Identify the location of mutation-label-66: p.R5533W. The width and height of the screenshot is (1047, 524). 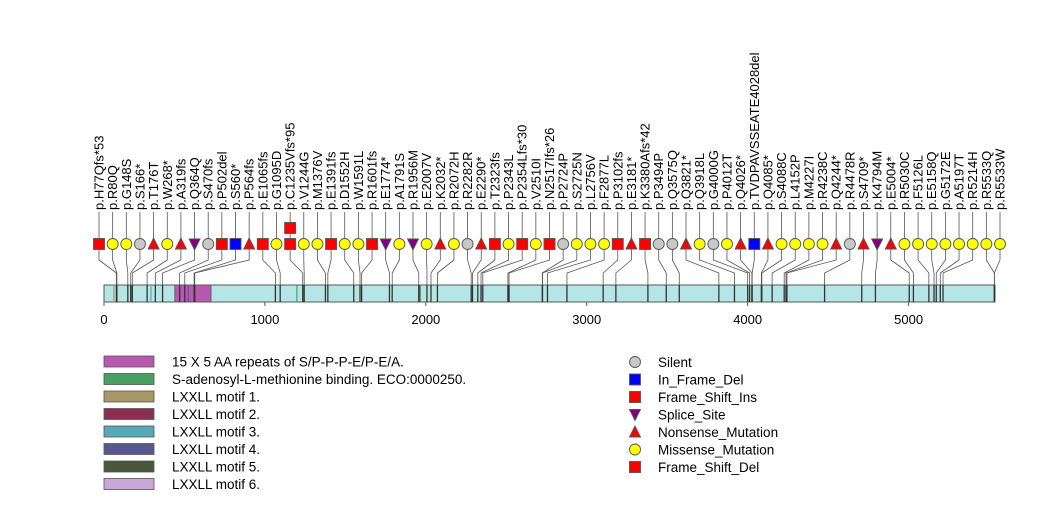
(1000, 179).